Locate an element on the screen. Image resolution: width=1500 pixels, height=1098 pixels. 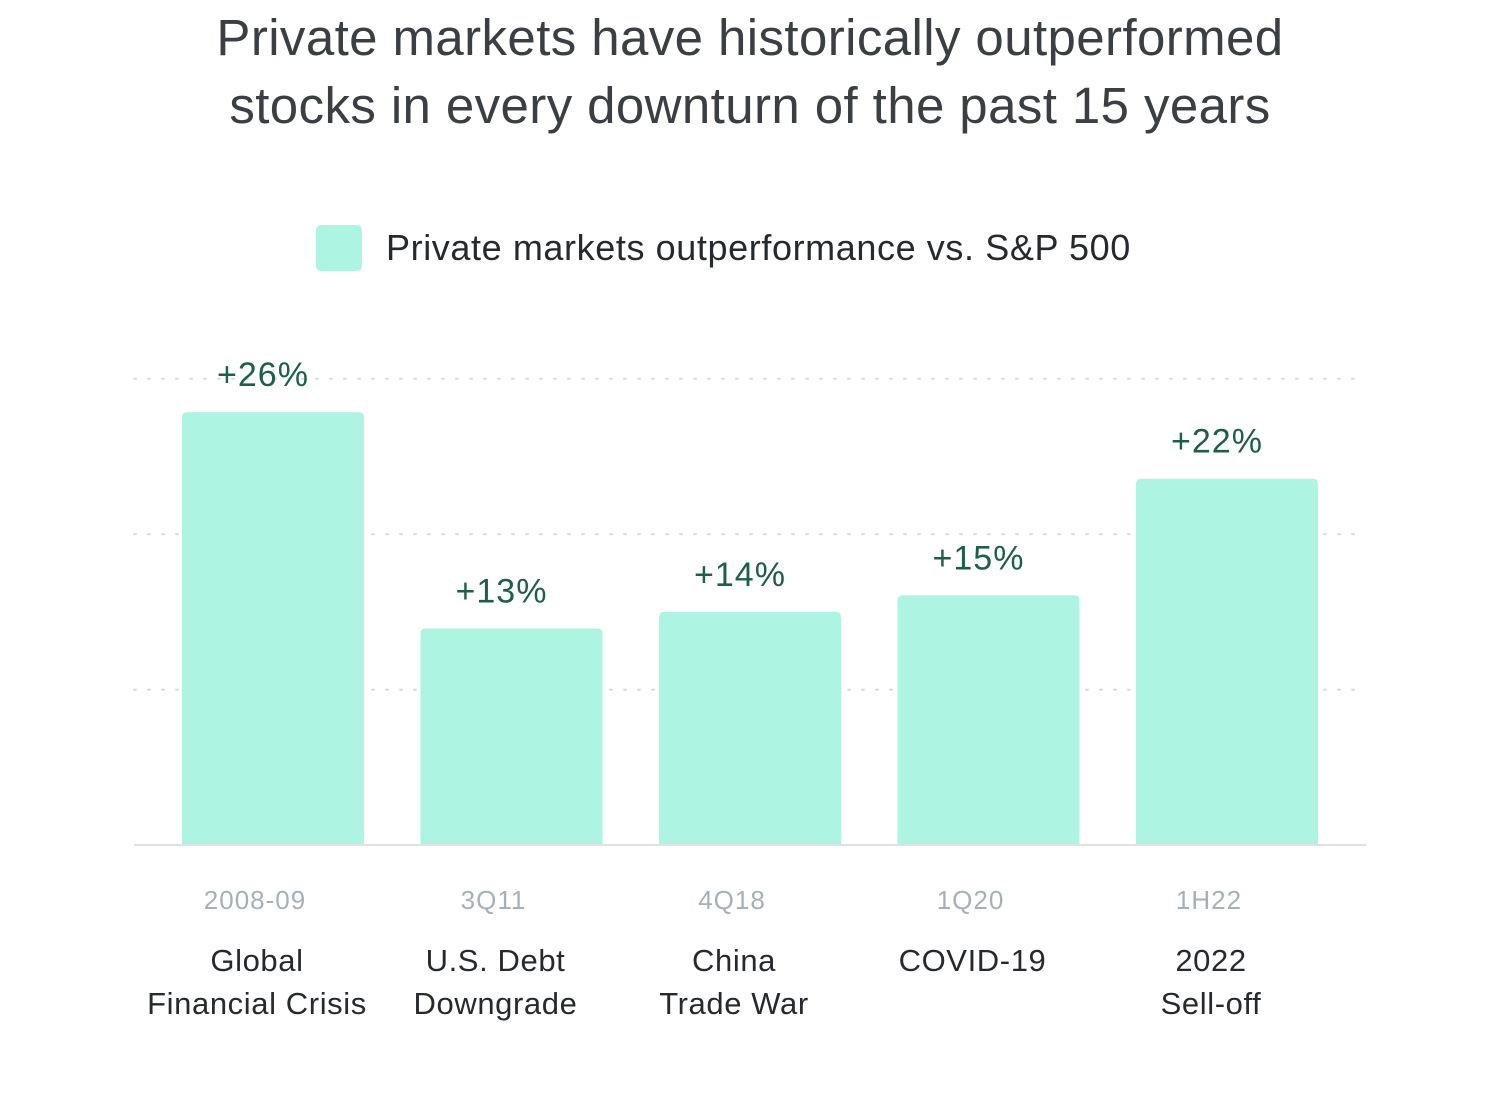
category-period-4Q18: 4Q18 is located at coordinates (732, 900).